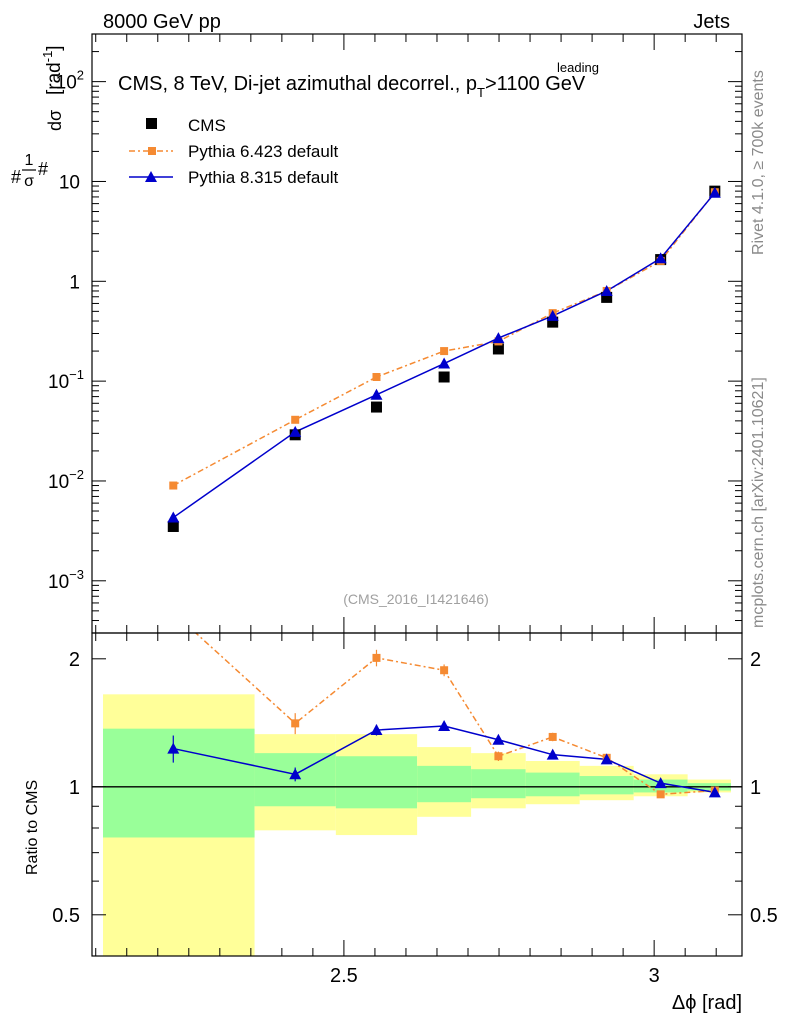 The image size is (786, 1024). I want to click on ratio-tick-label-left: 0.5, so click(66, 916).